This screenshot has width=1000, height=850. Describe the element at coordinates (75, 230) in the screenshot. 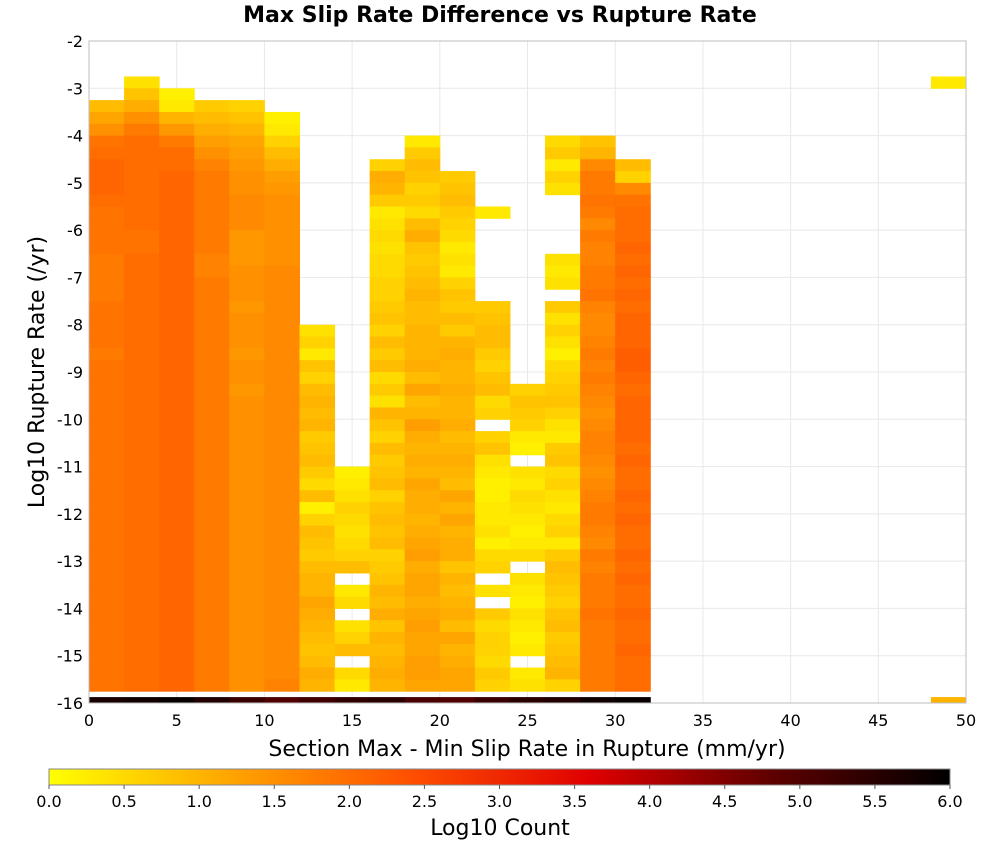

I see `y-tick-label: -6` at that location.